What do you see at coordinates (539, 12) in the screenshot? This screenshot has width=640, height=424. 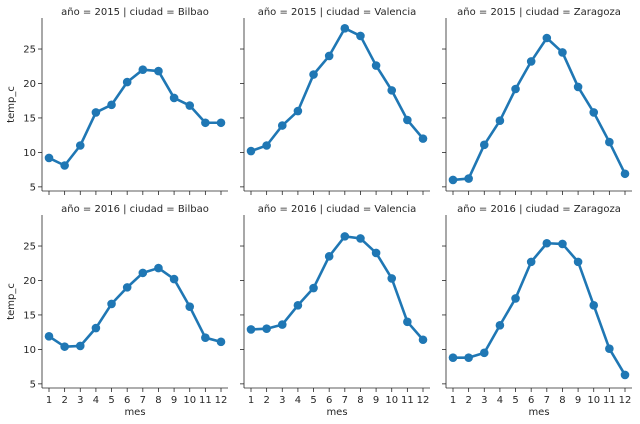 I see `panel-title: año = 2015 | ciudad = Zaragoza` at bounding box center [539, 12].